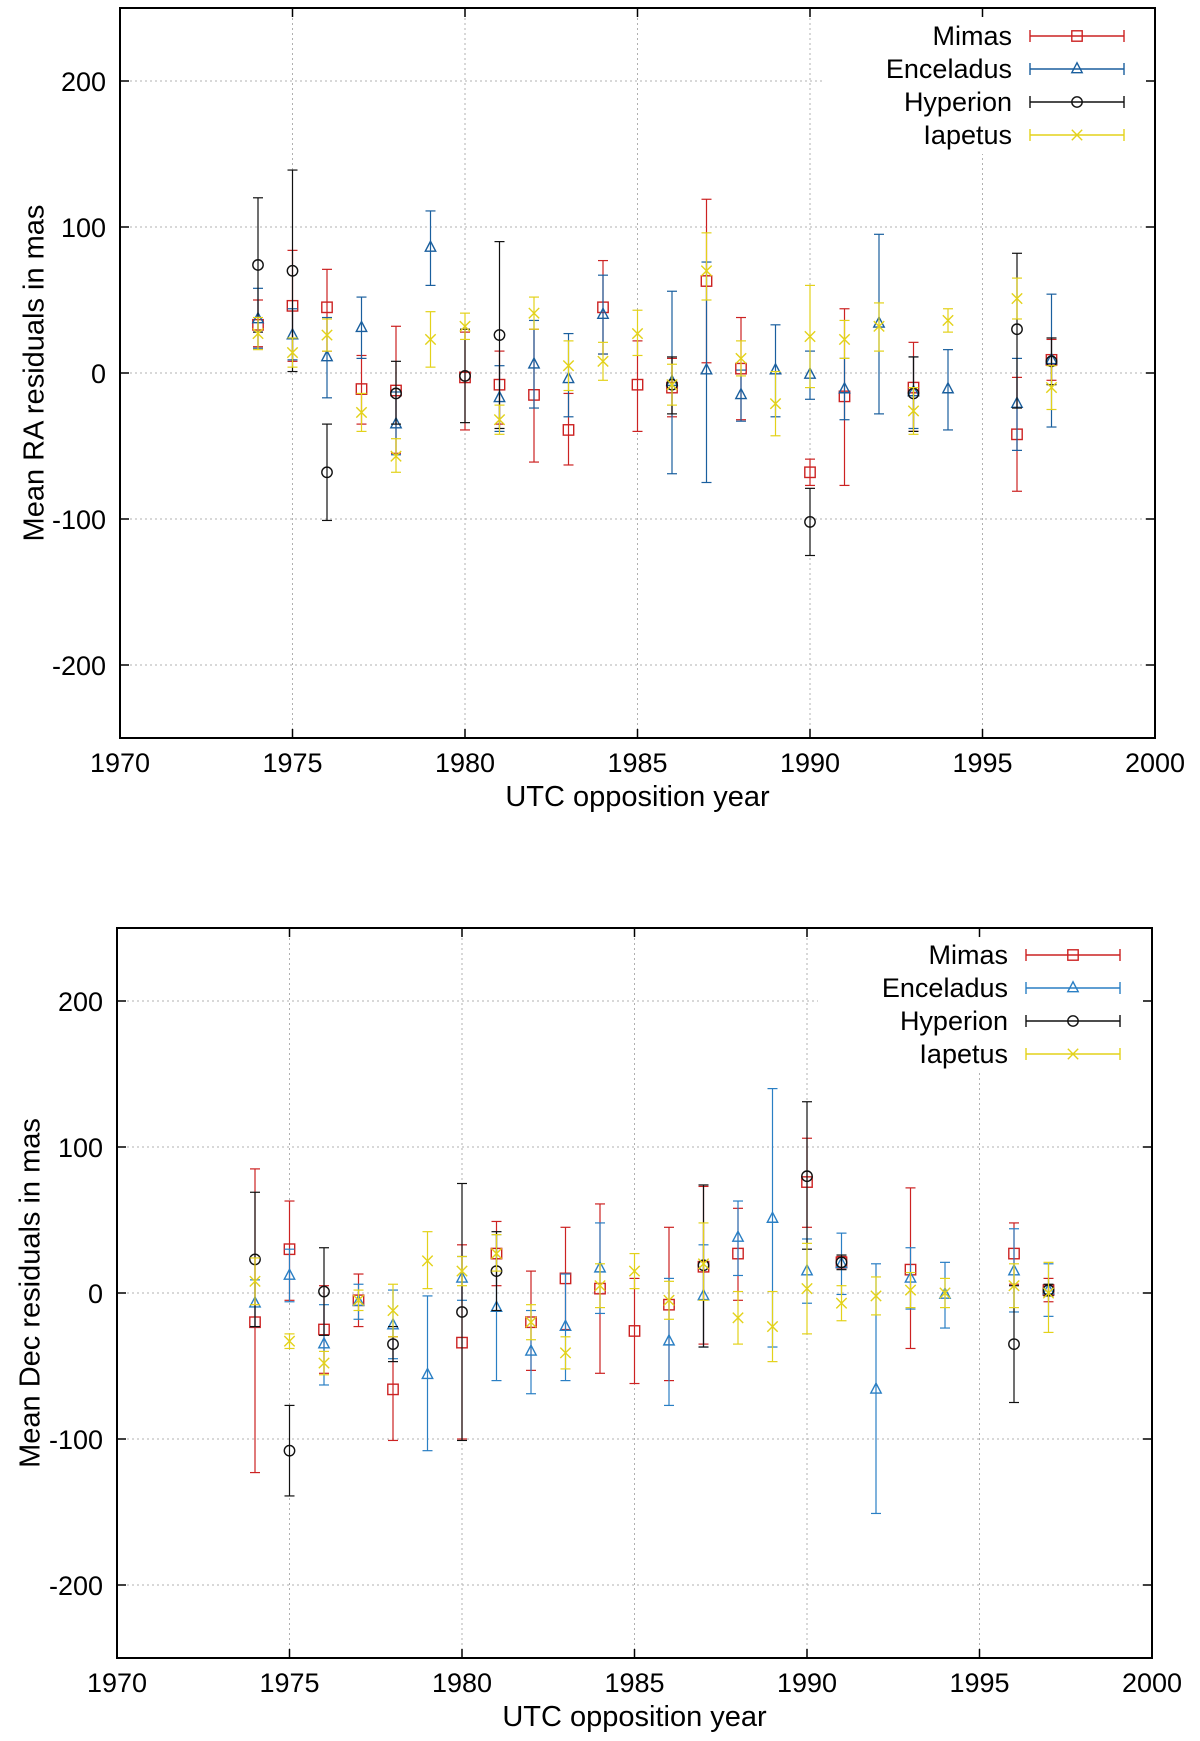 This screenshot has width=1200, height=1741. I want to click on ra-point-hyperion-1981, so click(499, 335).